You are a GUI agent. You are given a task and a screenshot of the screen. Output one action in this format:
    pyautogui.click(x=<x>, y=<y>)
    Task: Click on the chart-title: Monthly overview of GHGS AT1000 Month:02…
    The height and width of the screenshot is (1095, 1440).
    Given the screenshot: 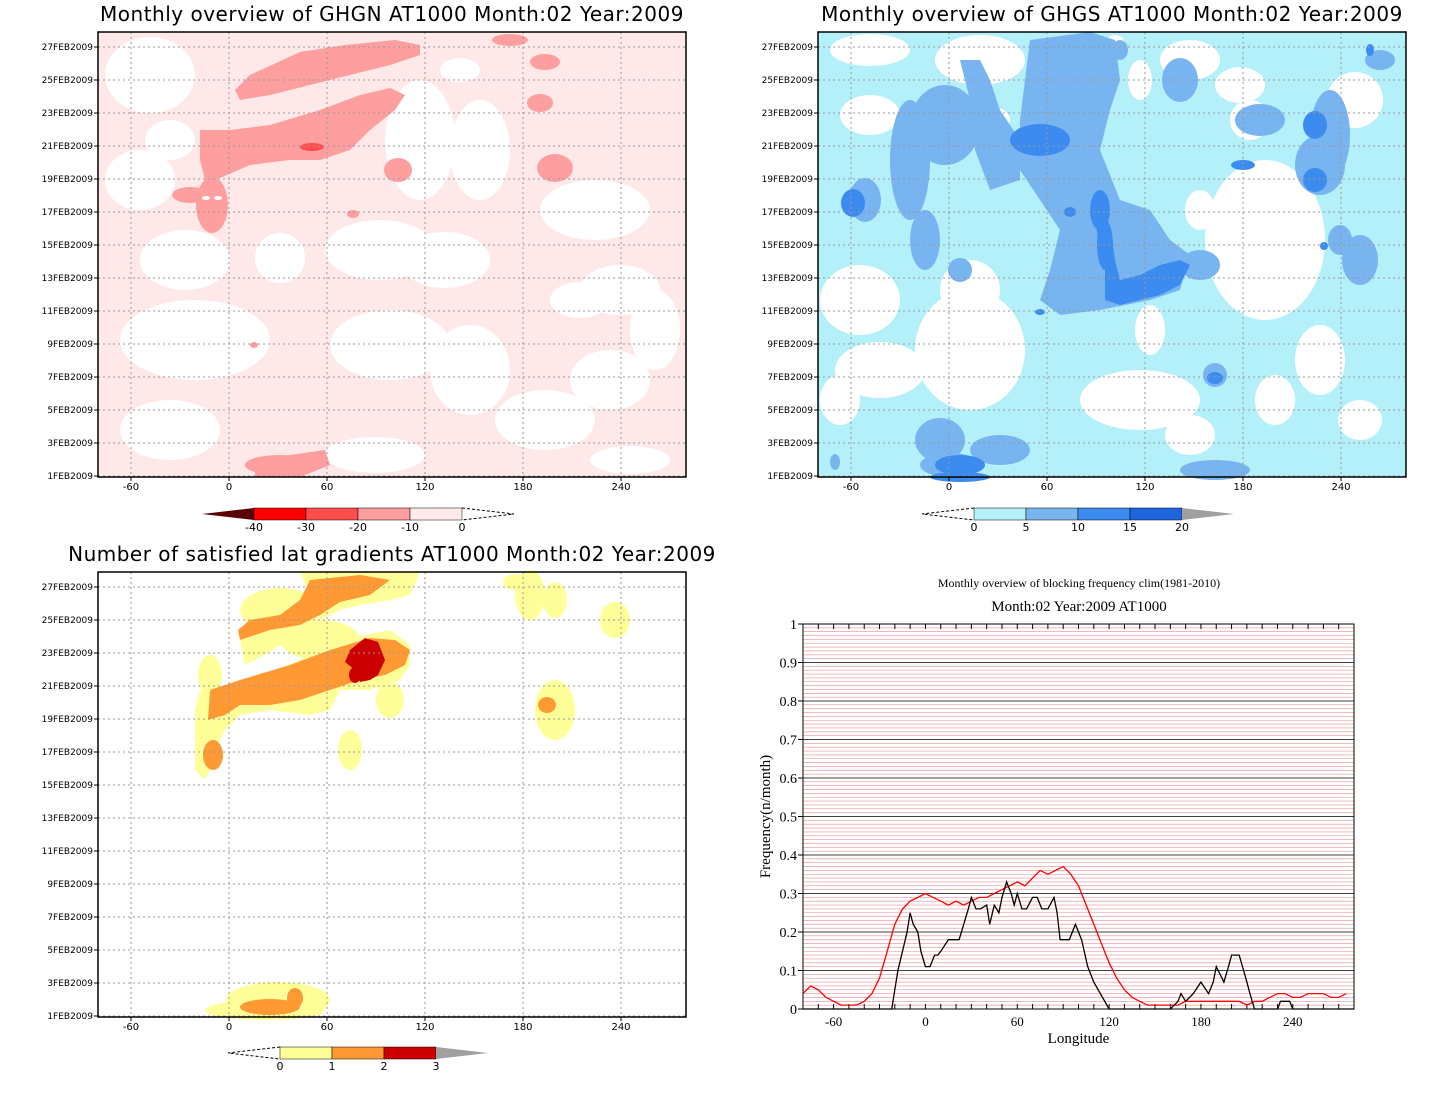 What is the action you would take?
    pyautogui.click(x=1112, y=14)
    